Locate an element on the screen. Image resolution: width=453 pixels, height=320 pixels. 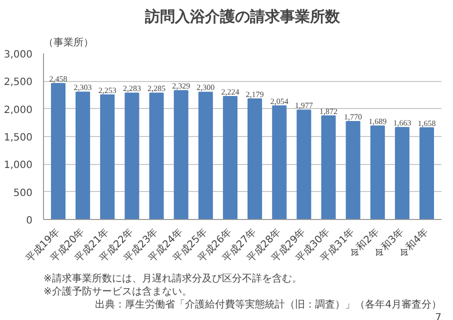
data-label: 1,872 is located at coordinates (328, 111).